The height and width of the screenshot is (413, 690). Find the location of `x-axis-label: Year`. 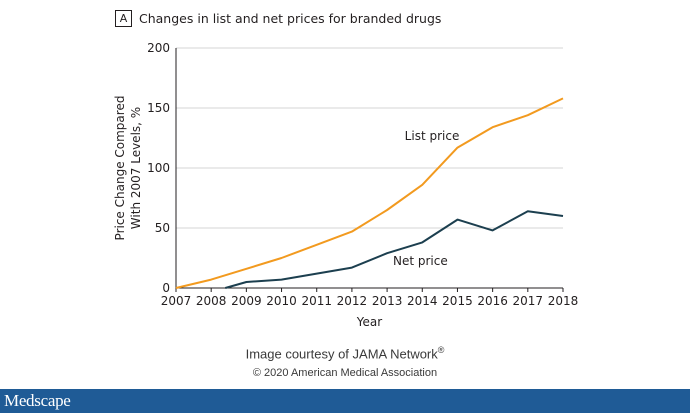

x-axis-label: Year is located at coordinates (369, 322).